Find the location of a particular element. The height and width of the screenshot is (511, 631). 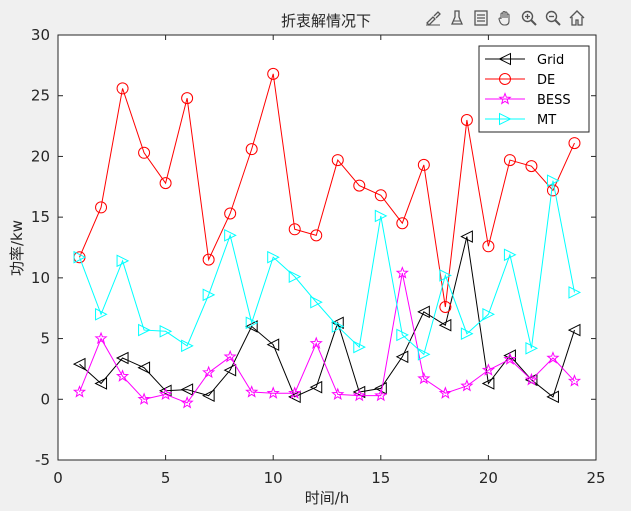

zoom-in-icon is located at coordinates (529, 18).